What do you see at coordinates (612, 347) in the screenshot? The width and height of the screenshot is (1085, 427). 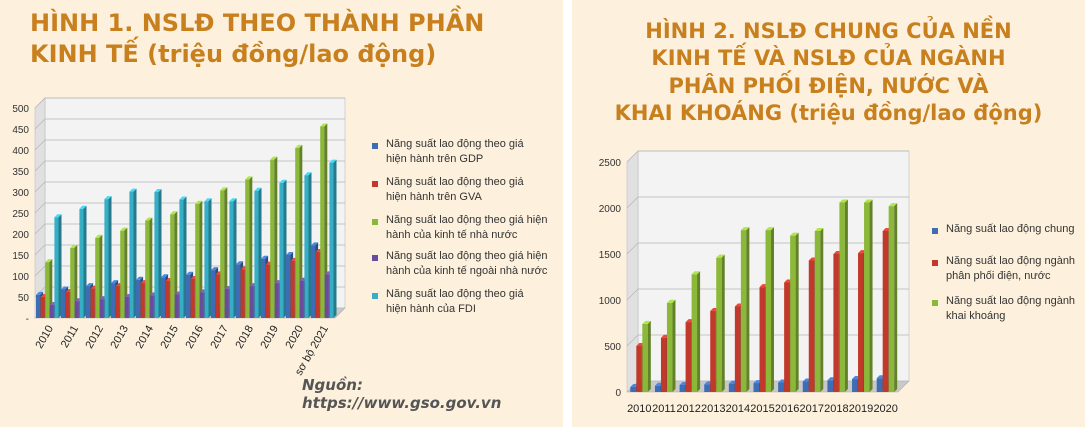 I see `fig2-y-tick-label: 500` at bounding box center [612, 347].